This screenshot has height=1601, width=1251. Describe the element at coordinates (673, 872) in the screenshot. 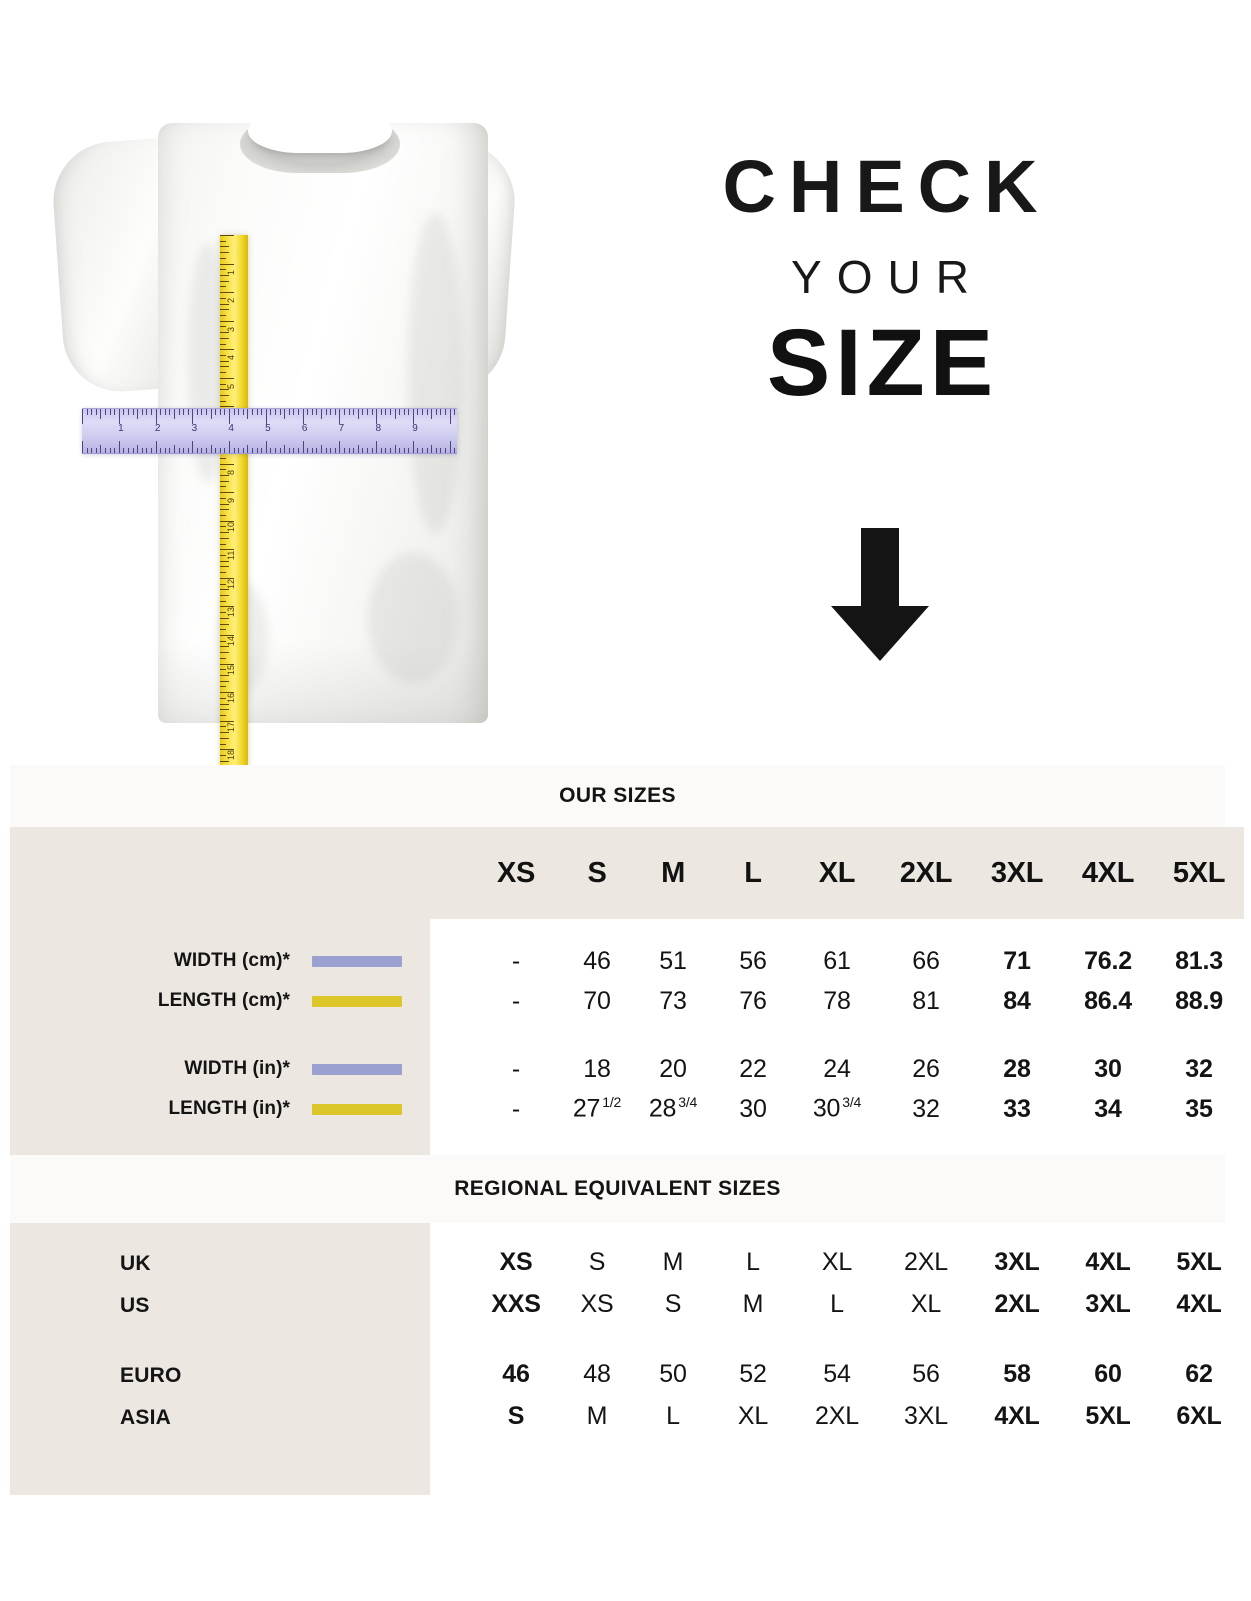

I see `size-column-header-m: M` at that location.